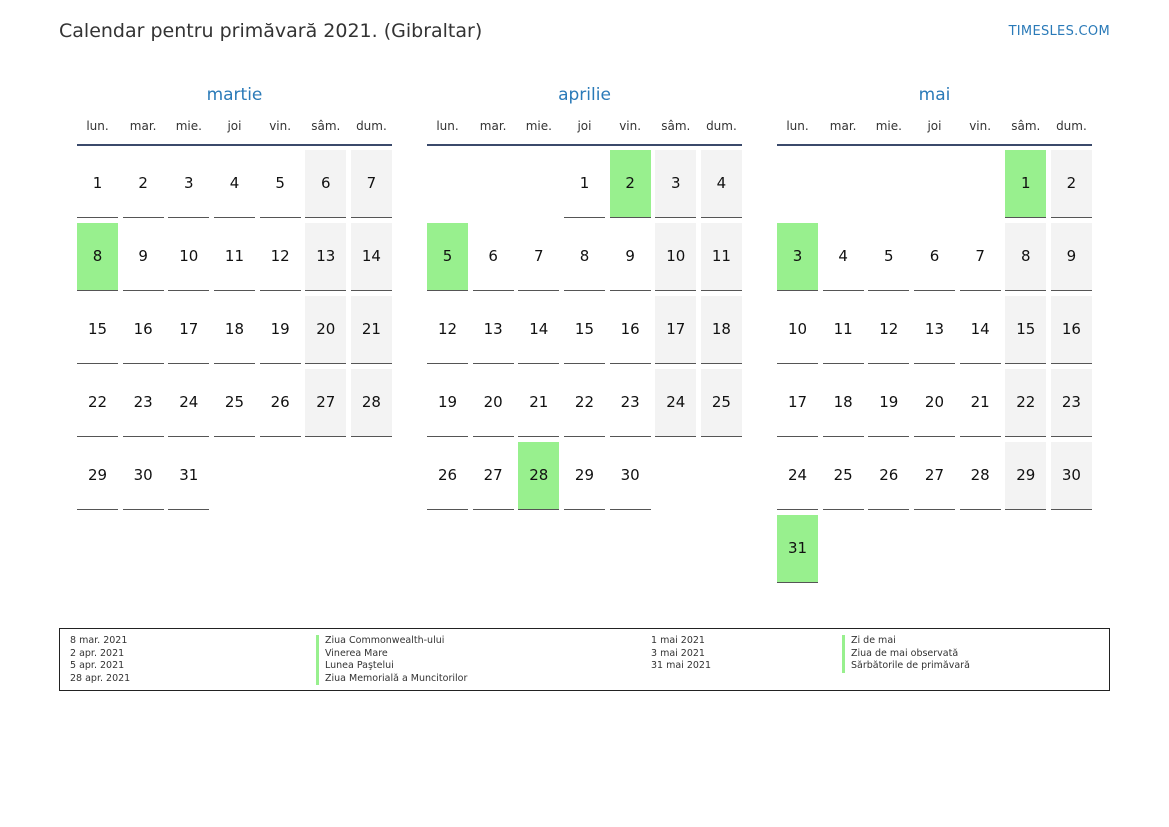  Describe the element at coordinates (934, 257) in the screenshot. I see `day-cell: 6` at that location.